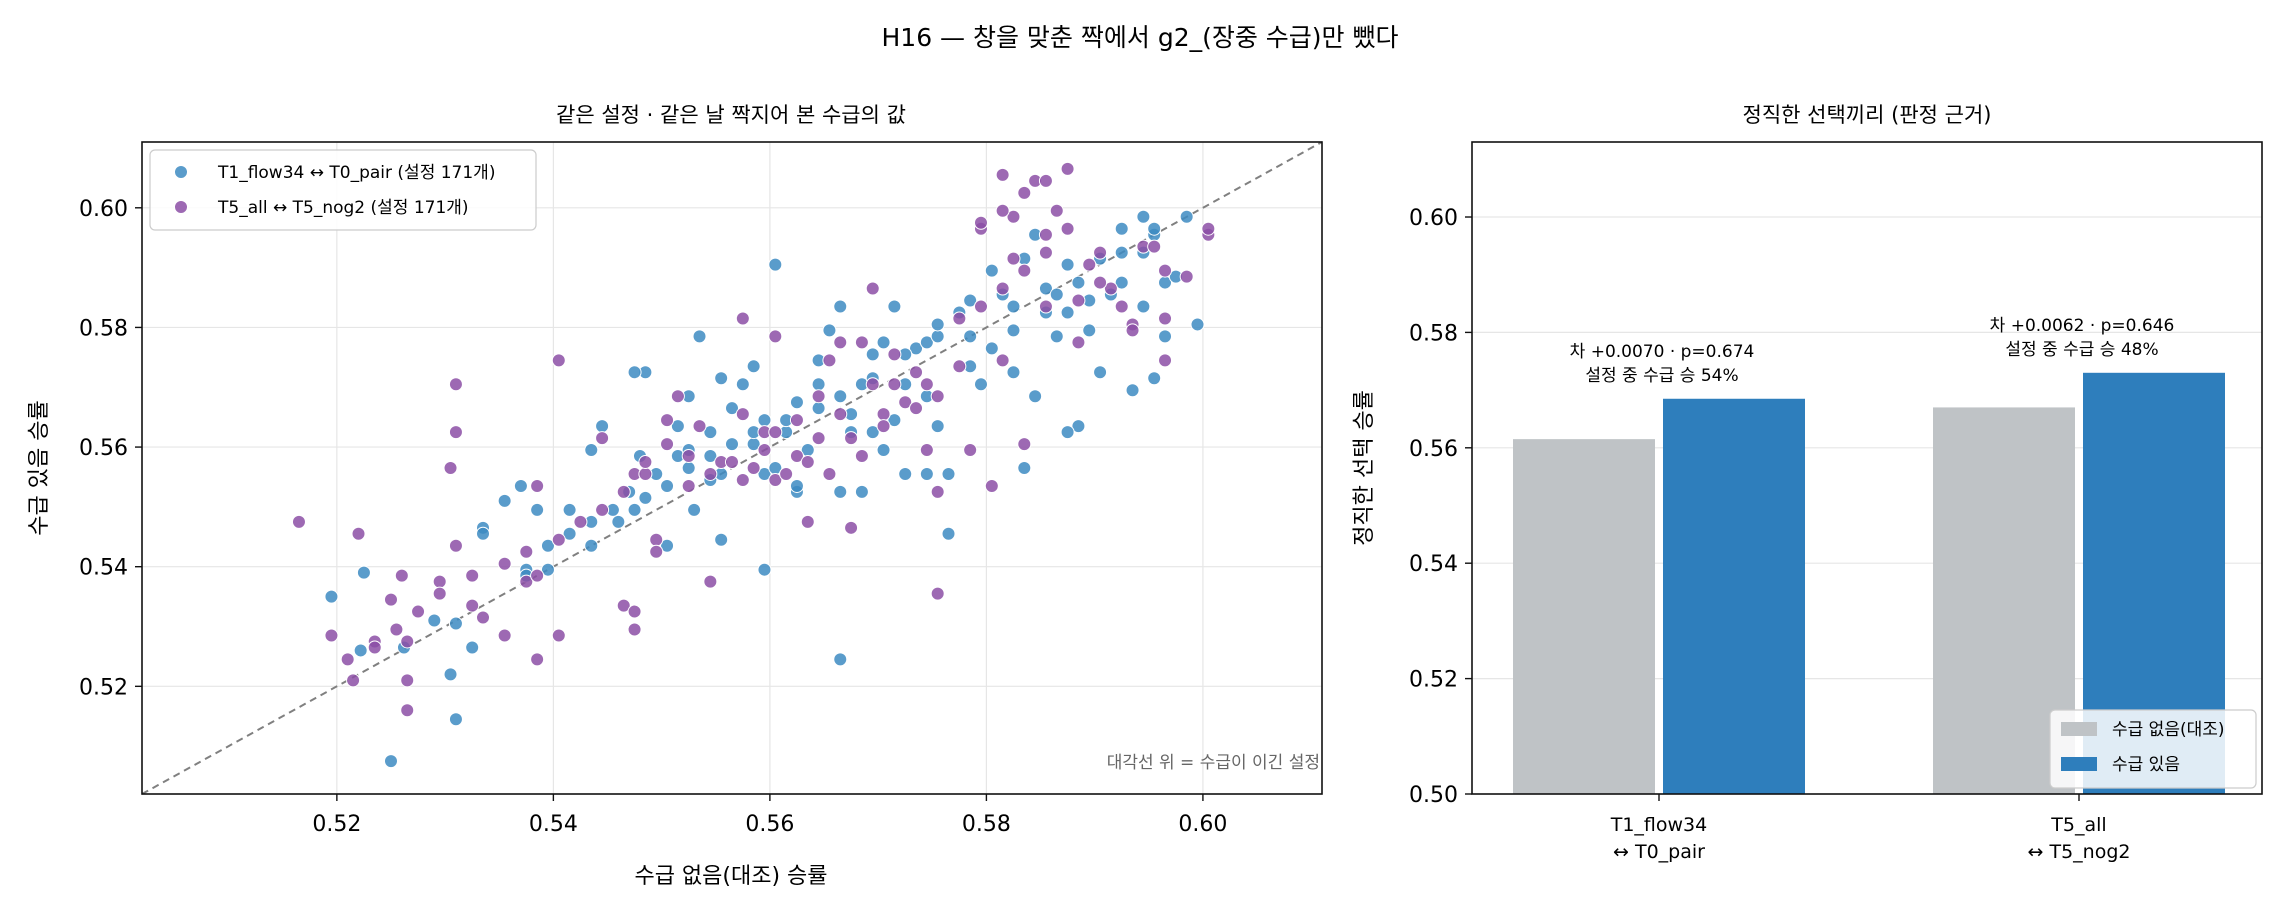 This screenshot has height=911, width=2280. I want to click on legend-swatch-control, so click(2079, 729).